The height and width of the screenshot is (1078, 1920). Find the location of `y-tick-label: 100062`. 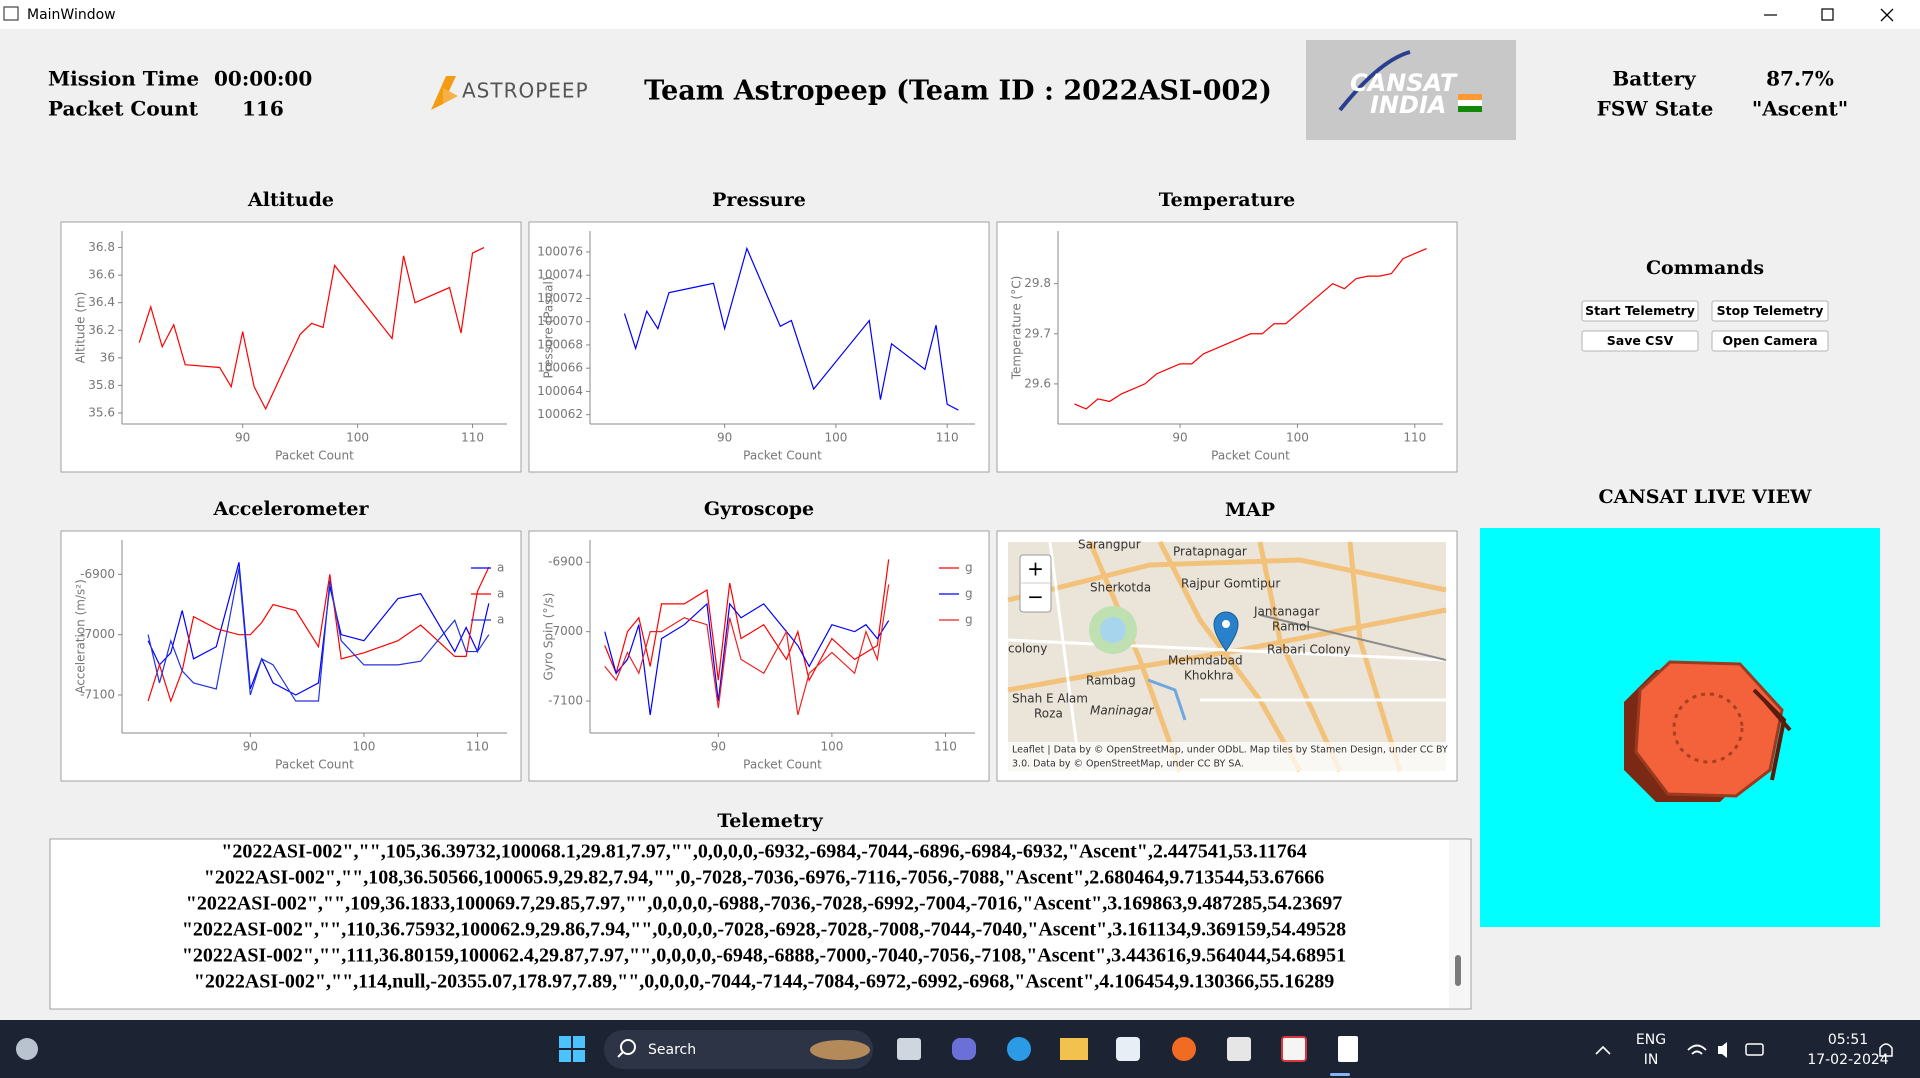

y-tick-label: 100062 is located at coordinates (560, 414).